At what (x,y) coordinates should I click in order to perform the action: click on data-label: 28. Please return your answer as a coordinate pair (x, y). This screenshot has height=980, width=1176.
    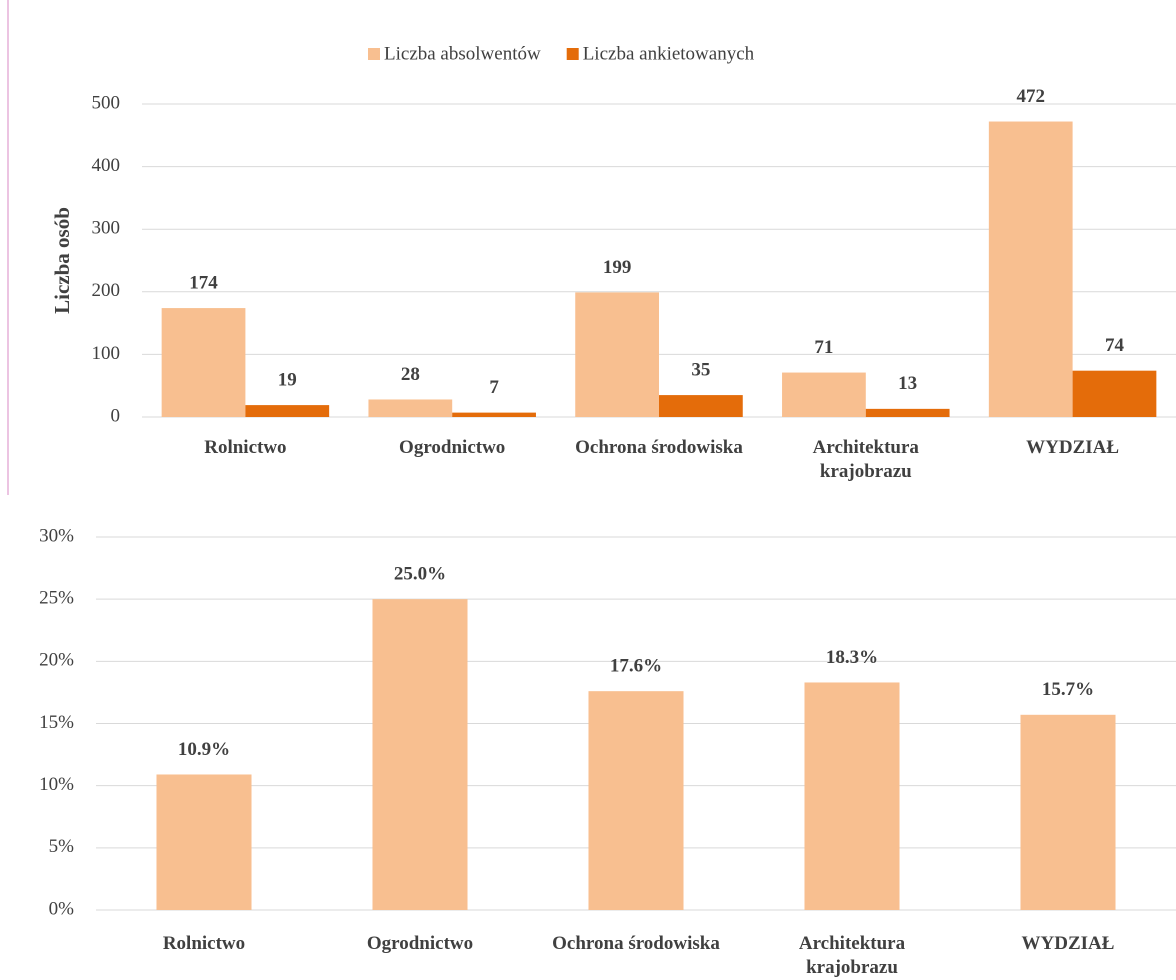
    Looking at the image, I should click on (410, 374).